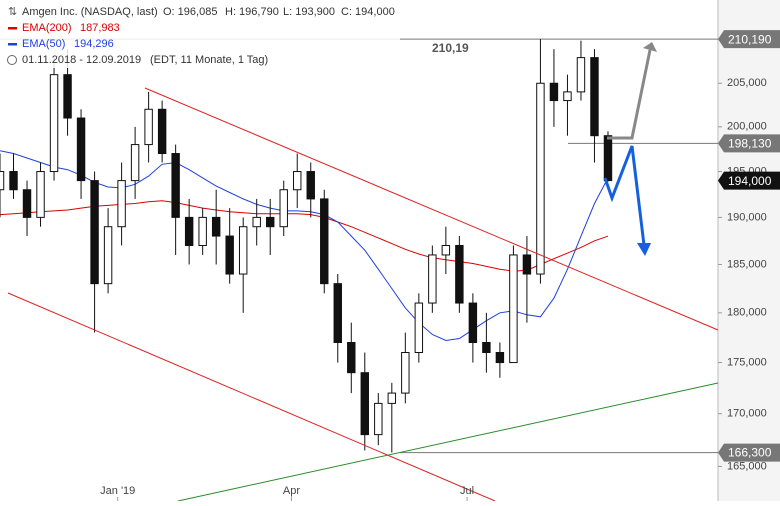 The width and height of the screenshot is (780, 506). What do you see at coordinates (47, 28) in the screenshot?
I see `legend-name: EMA(200)` at bounding box center [47, 28].